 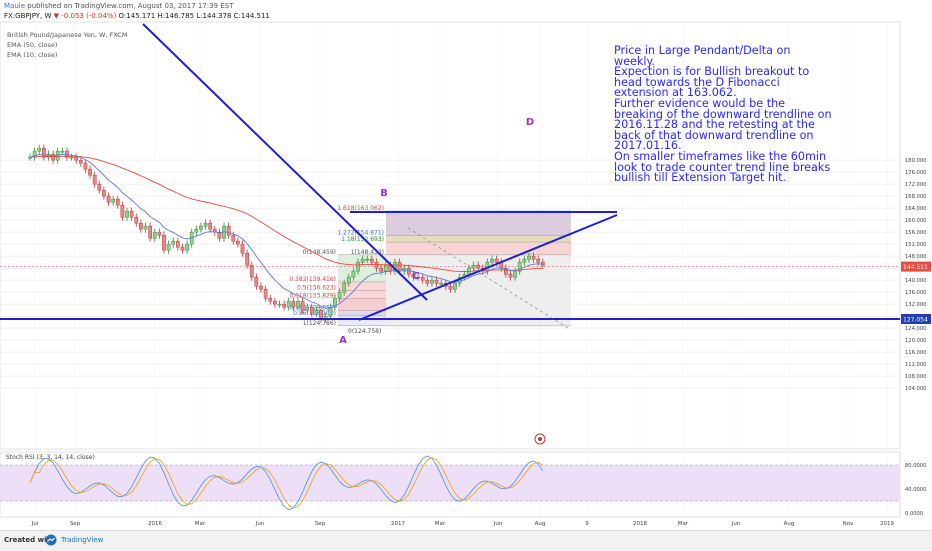 I want to click on stoch-d-line, so click(x=286, y=483).